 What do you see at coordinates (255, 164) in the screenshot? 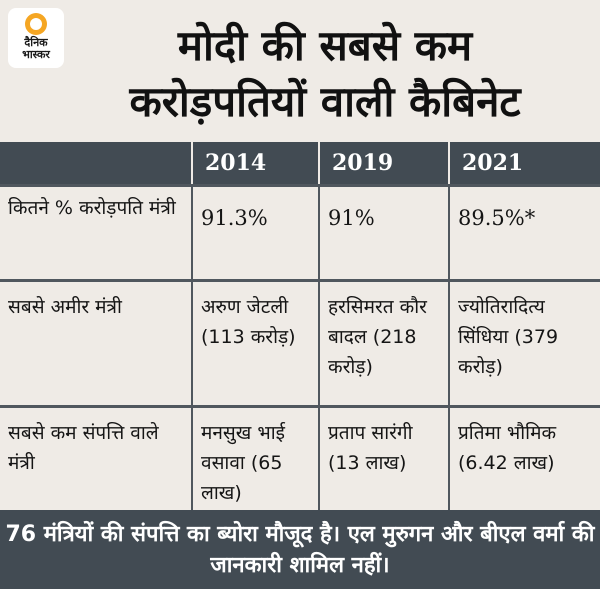
I see `header-year-2014: 2014` at bounding box center [255, 164].